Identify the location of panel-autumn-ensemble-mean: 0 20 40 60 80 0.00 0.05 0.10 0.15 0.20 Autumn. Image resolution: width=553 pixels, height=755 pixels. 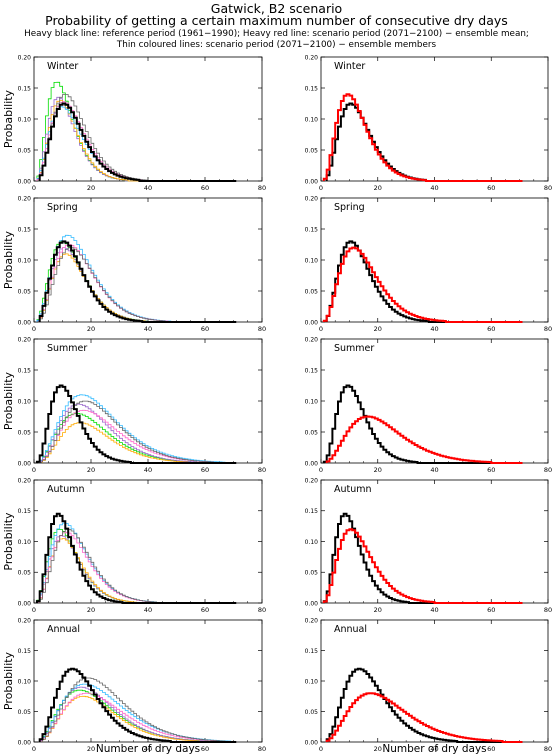
(429, 545).